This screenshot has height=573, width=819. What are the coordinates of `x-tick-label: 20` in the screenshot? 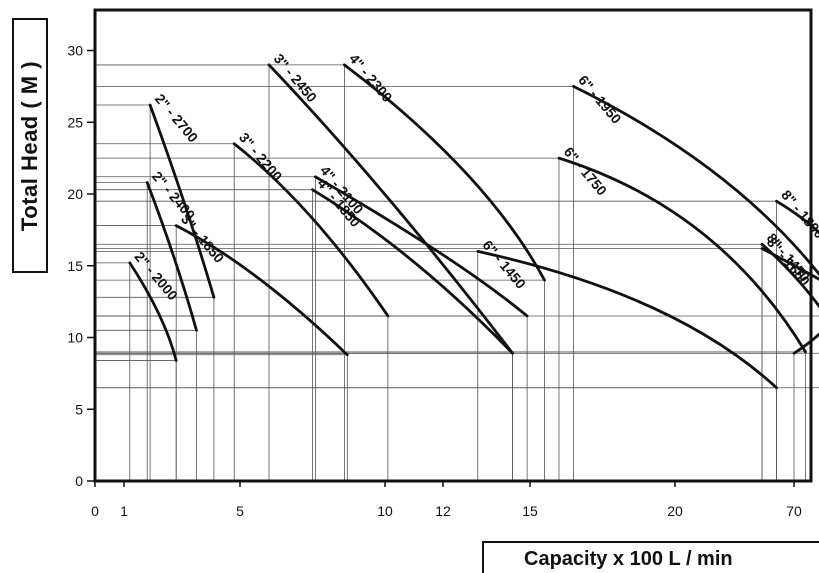 It's located at (675, 511).